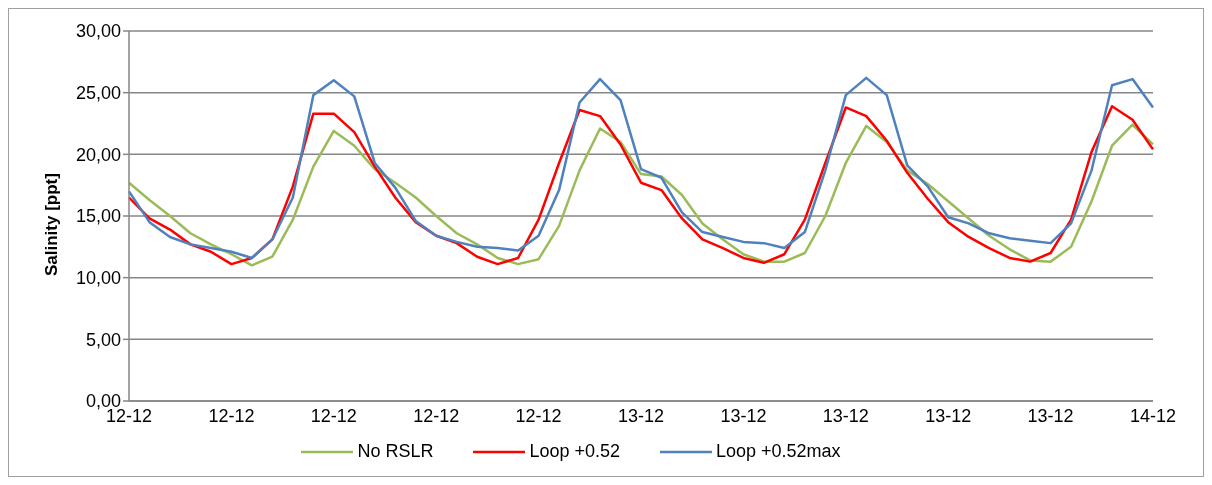 This screenshot has height=485, width=1212. I want to click on x-tick-label: 14-12, so click(1153, 415).